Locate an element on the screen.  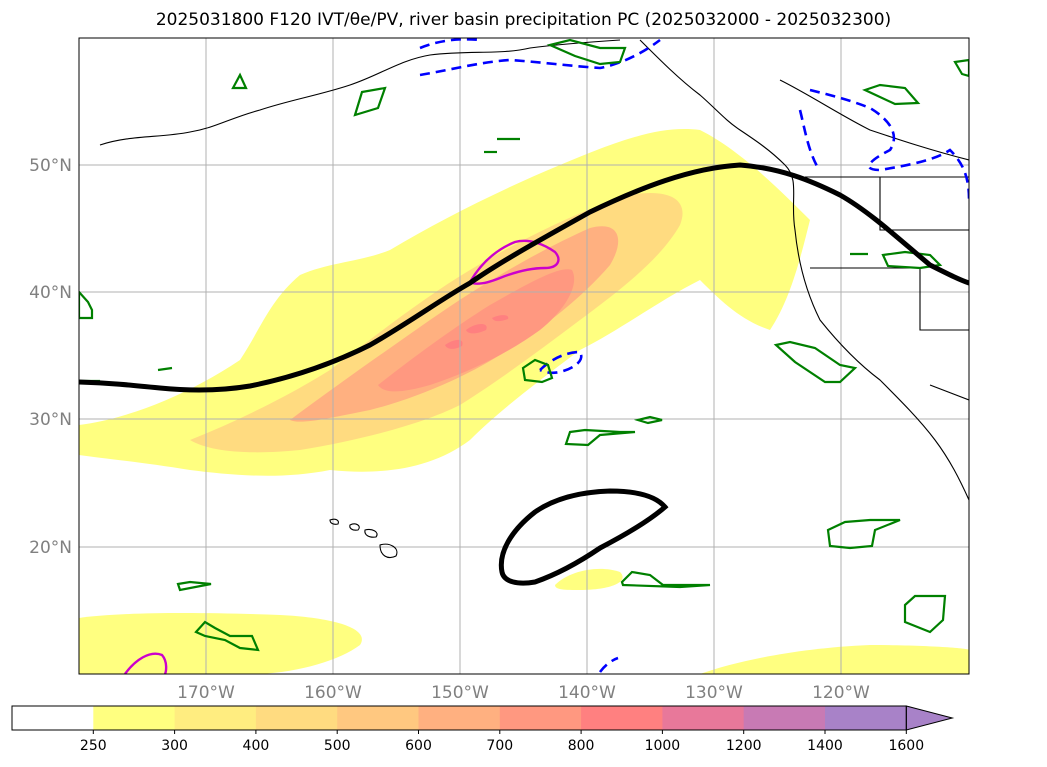
lon-label-130w: 130°W is located at coordinates (714, 693).